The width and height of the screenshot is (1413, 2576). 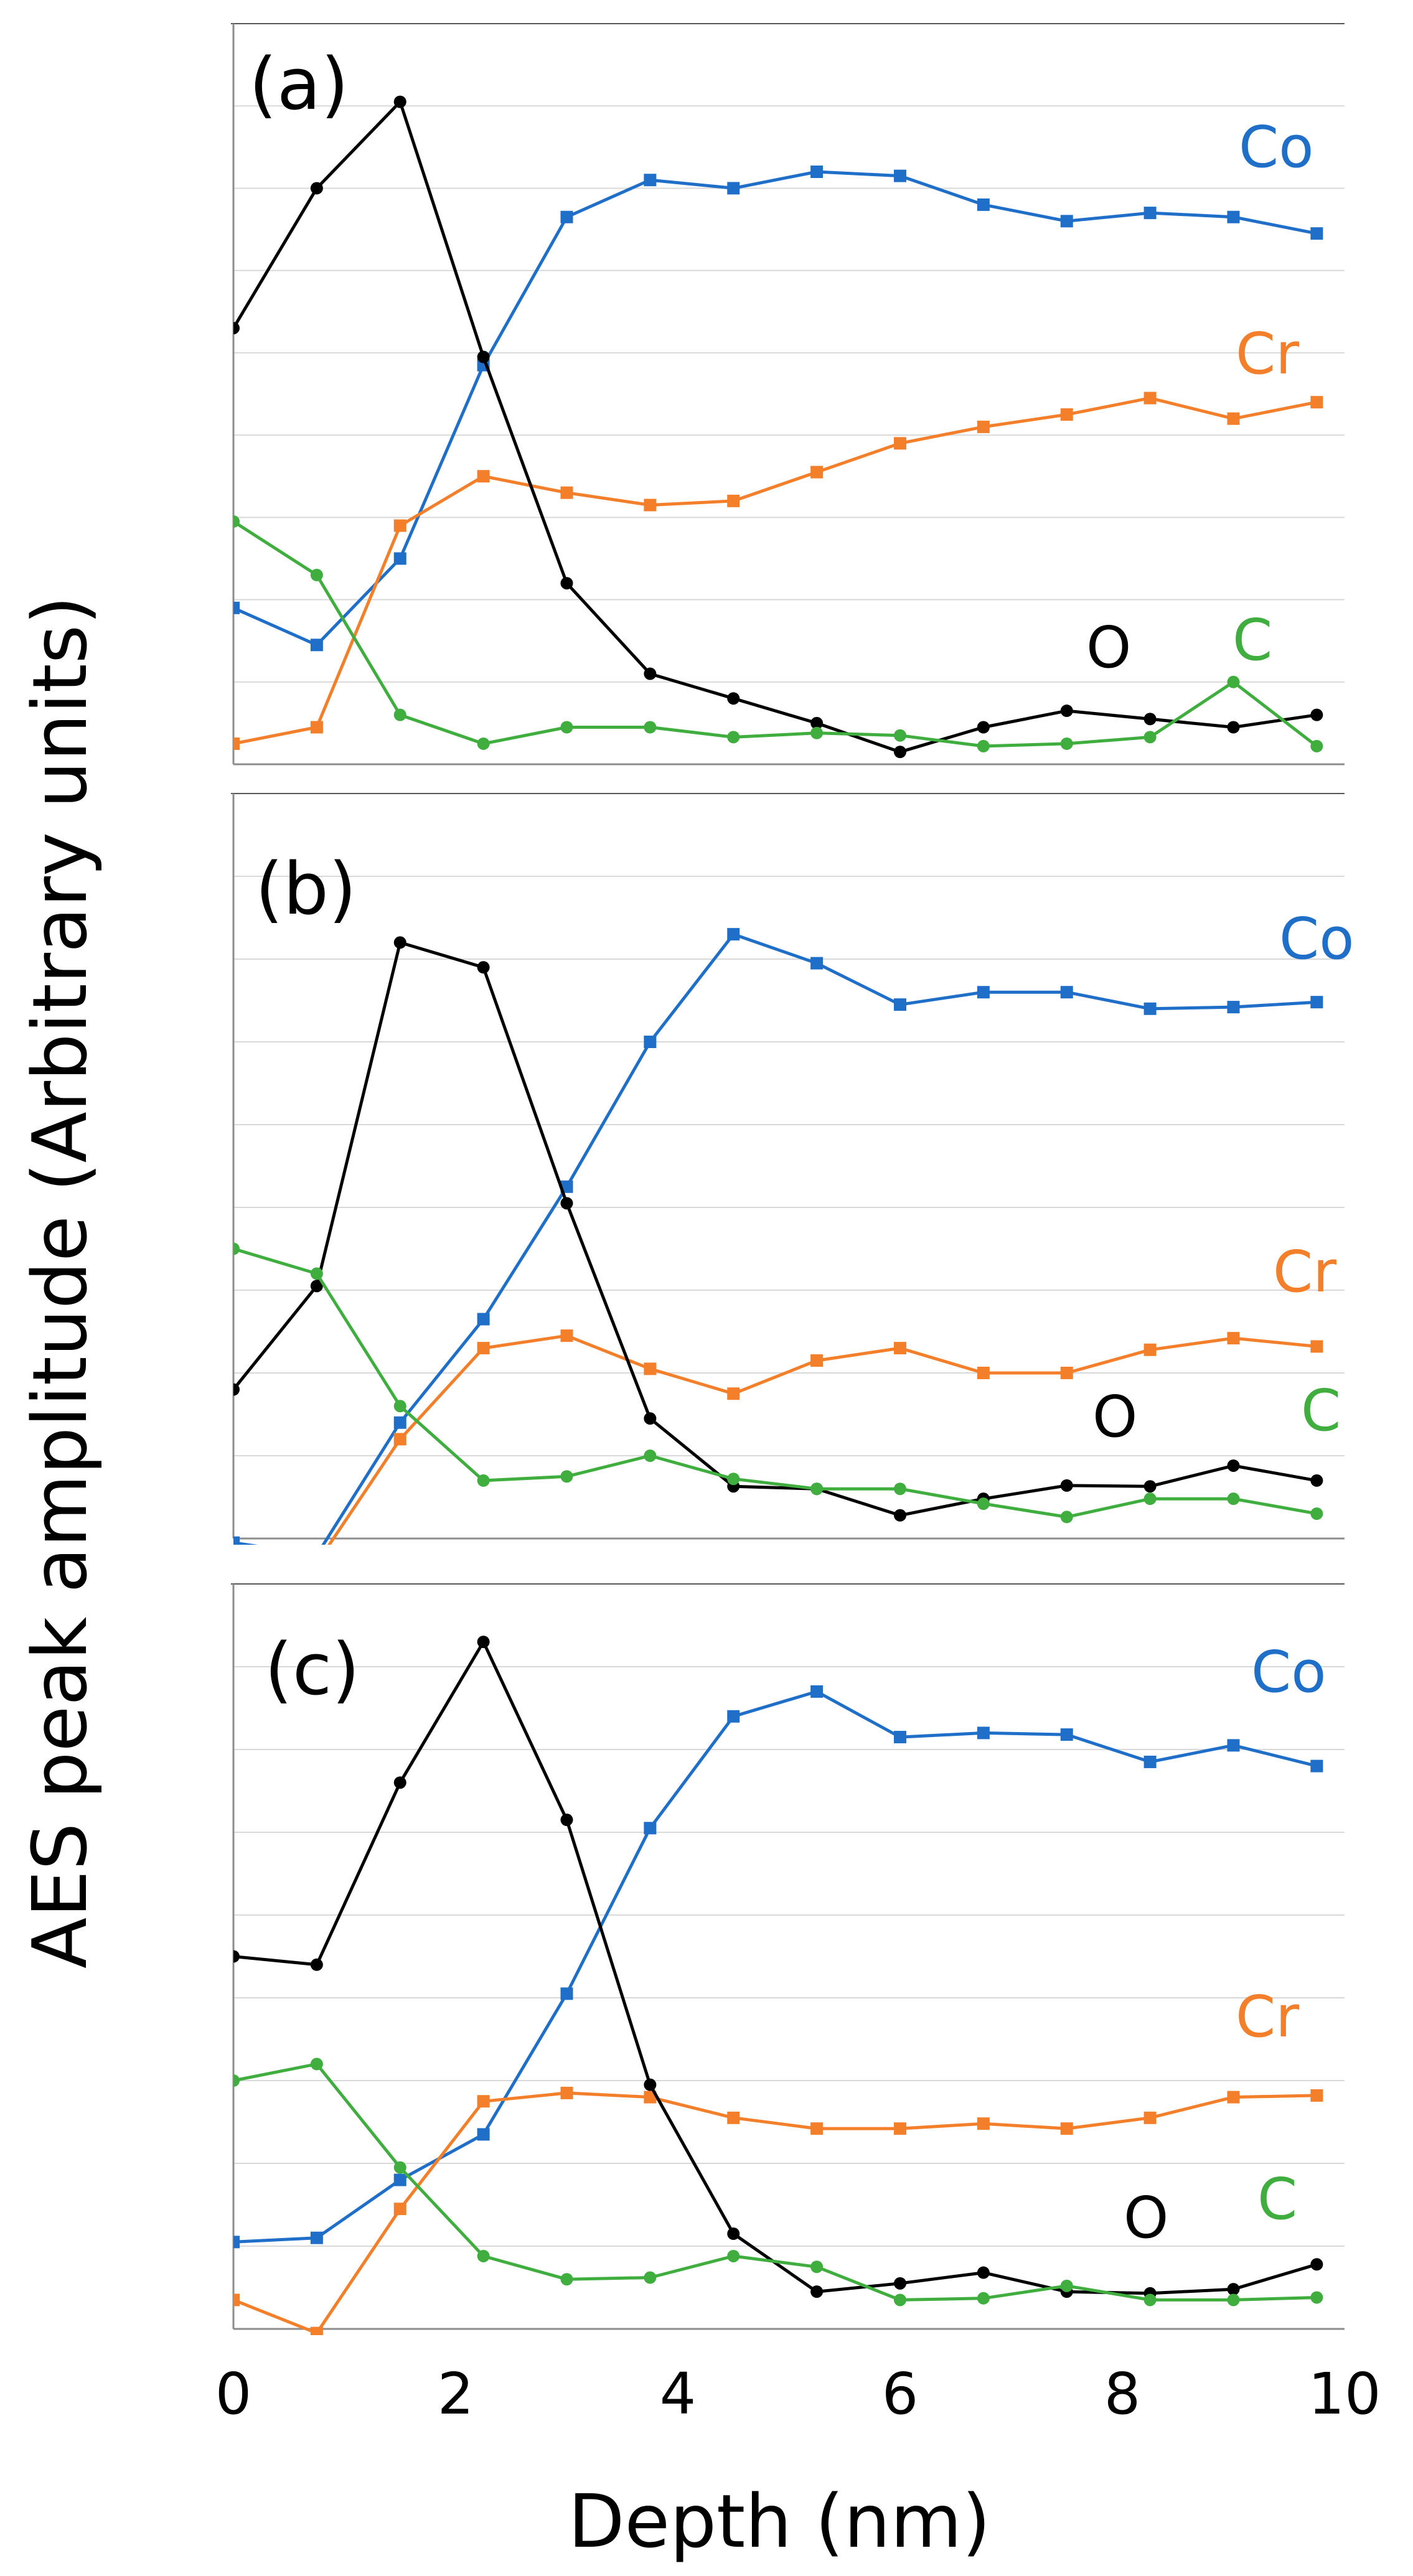 What do you see at coordinates (775, 408) in the screenshot?
I see `series-line-co` at bounding box center [775, 408].